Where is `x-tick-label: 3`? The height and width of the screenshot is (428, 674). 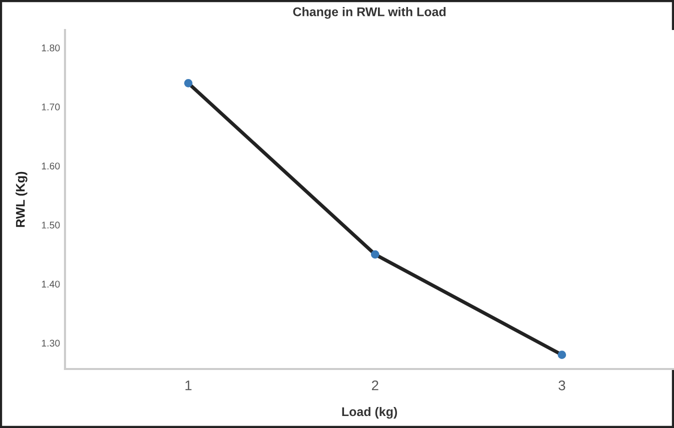
x-tick-label: 3 is located at coordinates (562, 385).